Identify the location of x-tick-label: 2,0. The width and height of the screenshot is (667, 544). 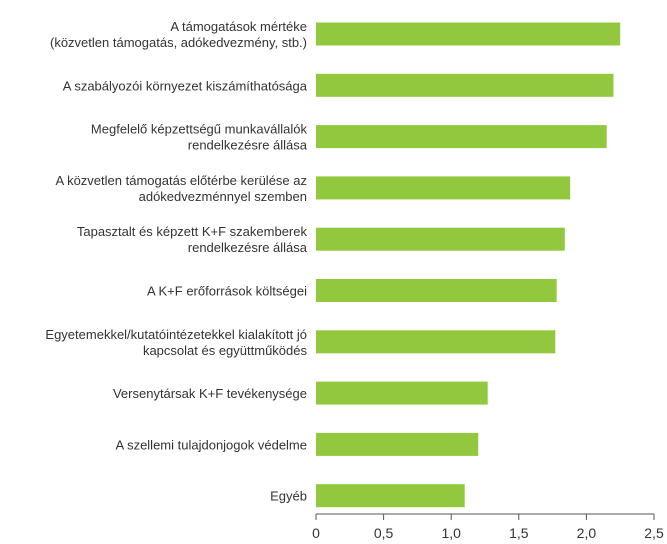
(587, 533).